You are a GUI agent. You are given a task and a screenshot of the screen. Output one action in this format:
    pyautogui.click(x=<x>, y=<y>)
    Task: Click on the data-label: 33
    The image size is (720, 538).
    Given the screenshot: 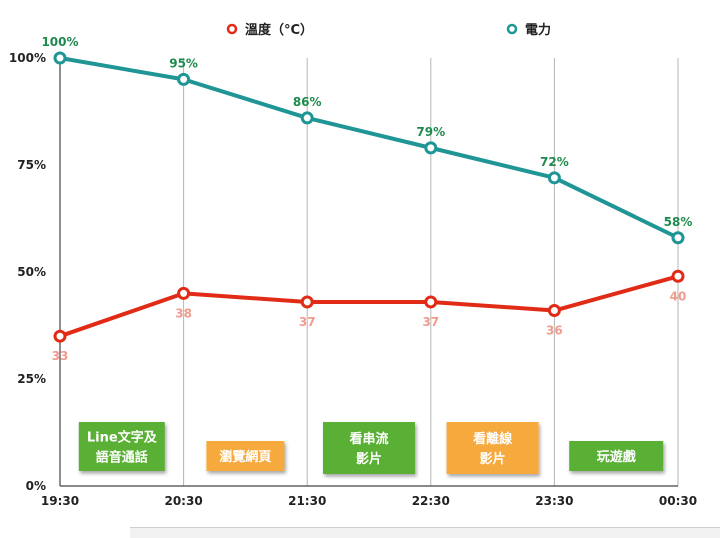 What is the action you would take?
    pyautogui.click(x=60, y=356)
    